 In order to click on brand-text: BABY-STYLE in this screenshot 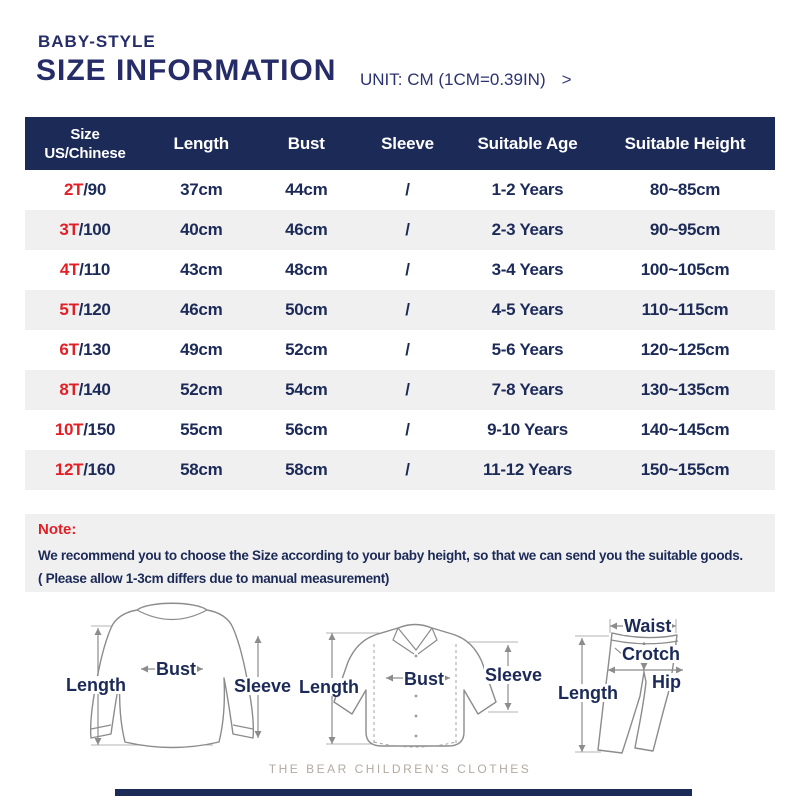, I will do `click(97, 41)`.